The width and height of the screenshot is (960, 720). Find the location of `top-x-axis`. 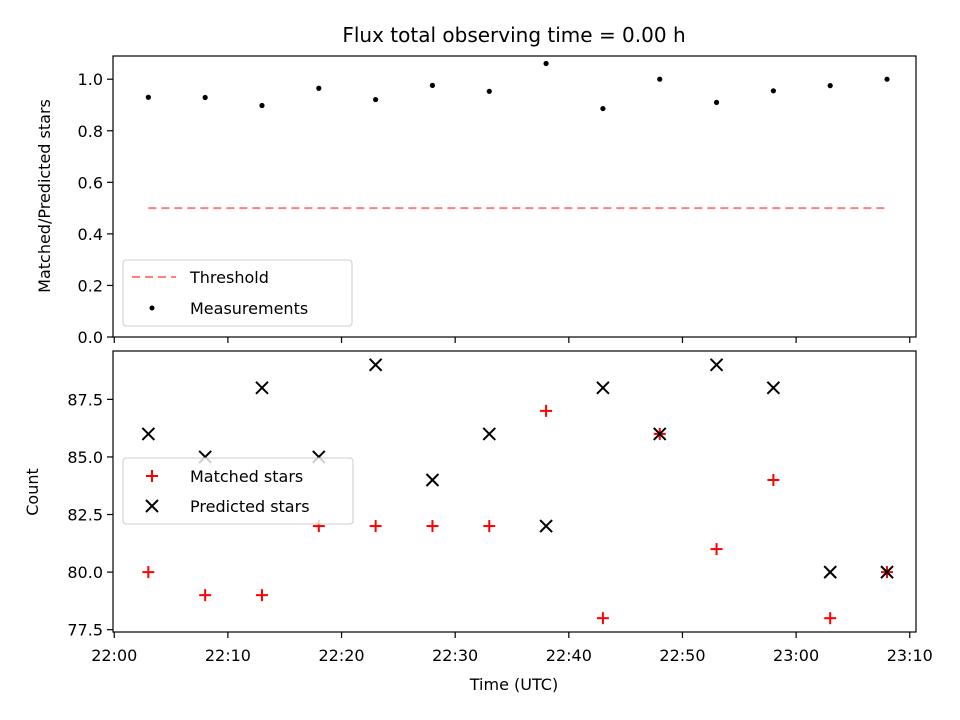

top-x-axis is located at coordinates (512, 340).